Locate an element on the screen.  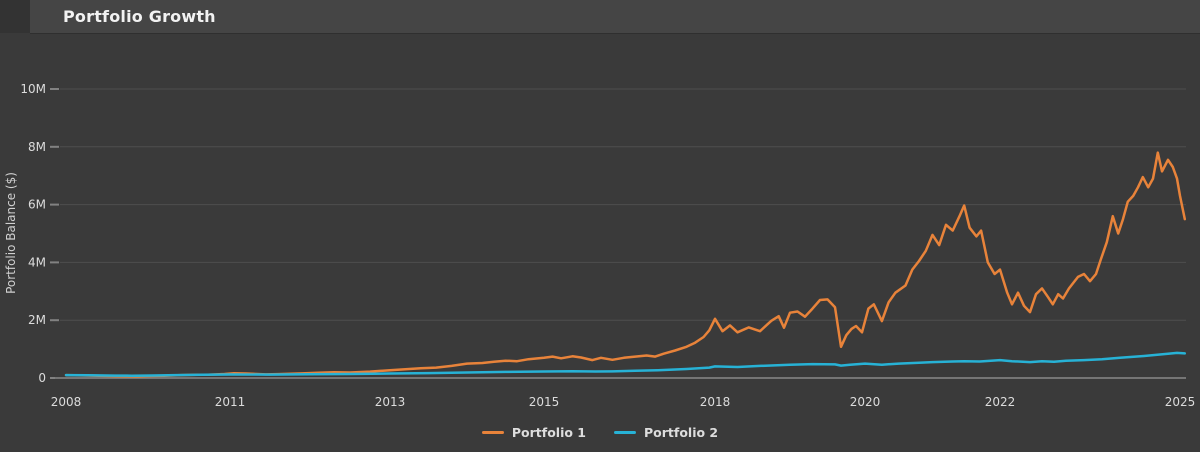
legend-item-portfolio-2: Portfolio 2 is located at coordinates (666, 432).